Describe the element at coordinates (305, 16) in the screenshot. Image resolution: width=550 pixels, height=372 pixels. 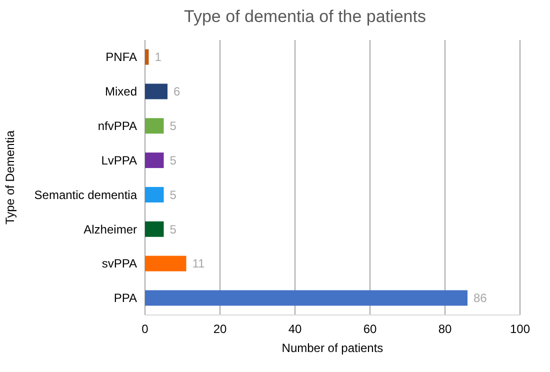
I see `chart-title: Type of dementia of the patients` at that location.